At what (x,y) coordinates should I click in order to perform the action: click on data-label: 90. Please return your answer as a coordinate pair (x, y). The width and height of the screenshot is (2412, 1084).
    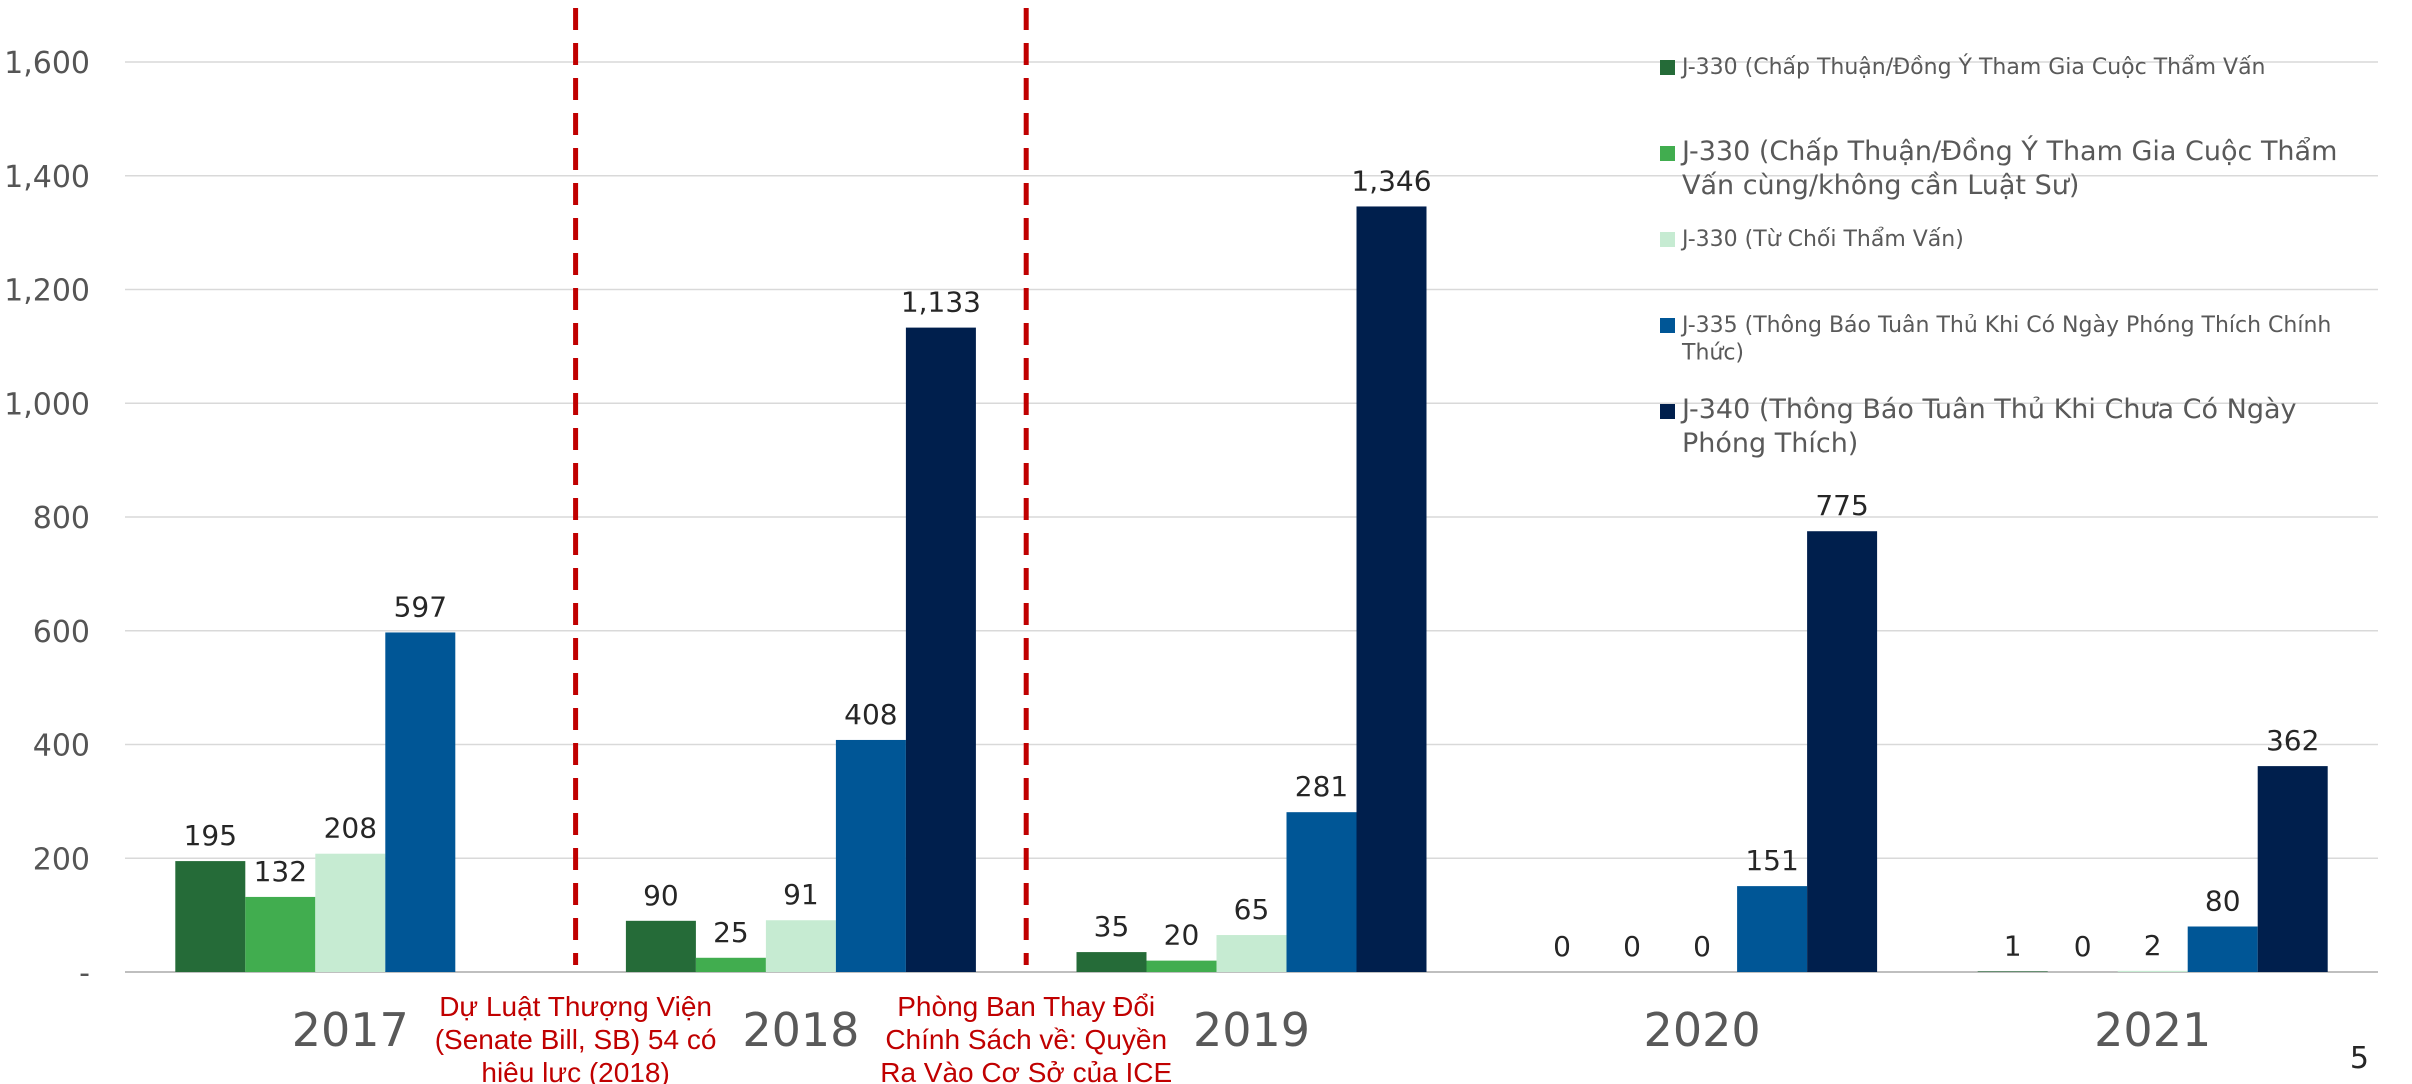
    Looking at the image, I should click on (661, 895).